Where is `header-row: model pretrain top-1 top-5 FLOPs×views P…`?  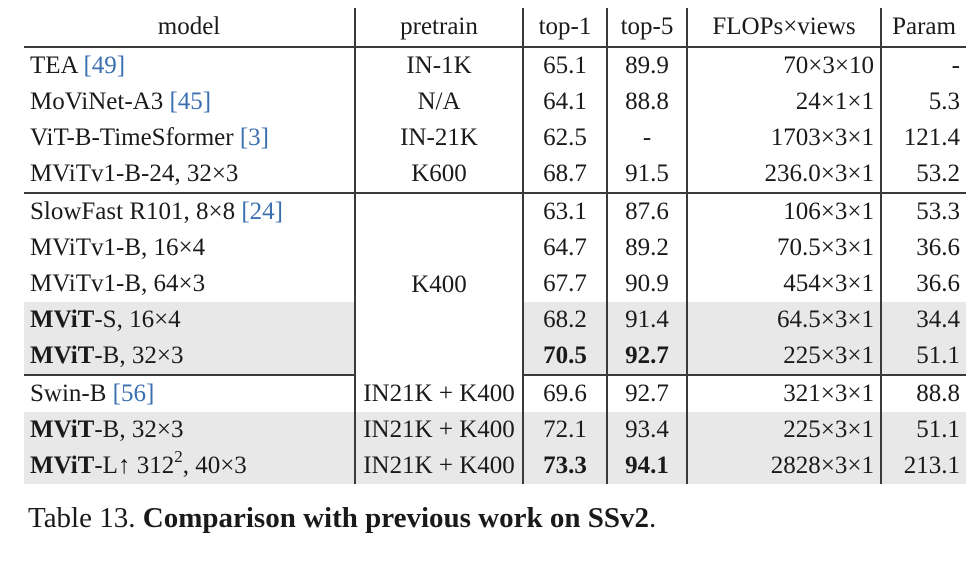
header-row: model pretrain top-1 top-5 FLOPs×views P… is located at coordinates (495, 28).